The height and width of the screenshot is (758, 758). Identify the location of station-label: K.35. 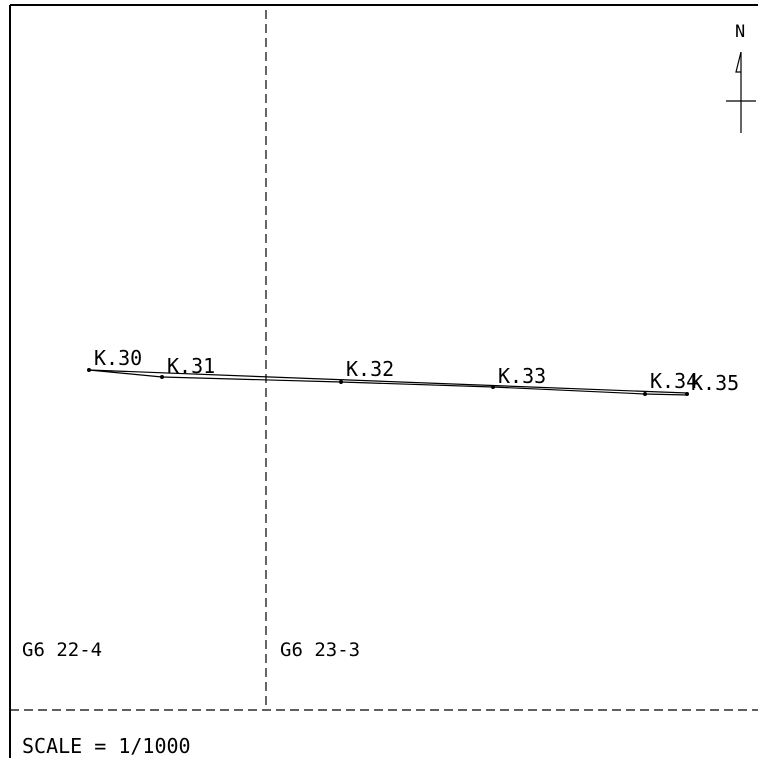
(715, 383).